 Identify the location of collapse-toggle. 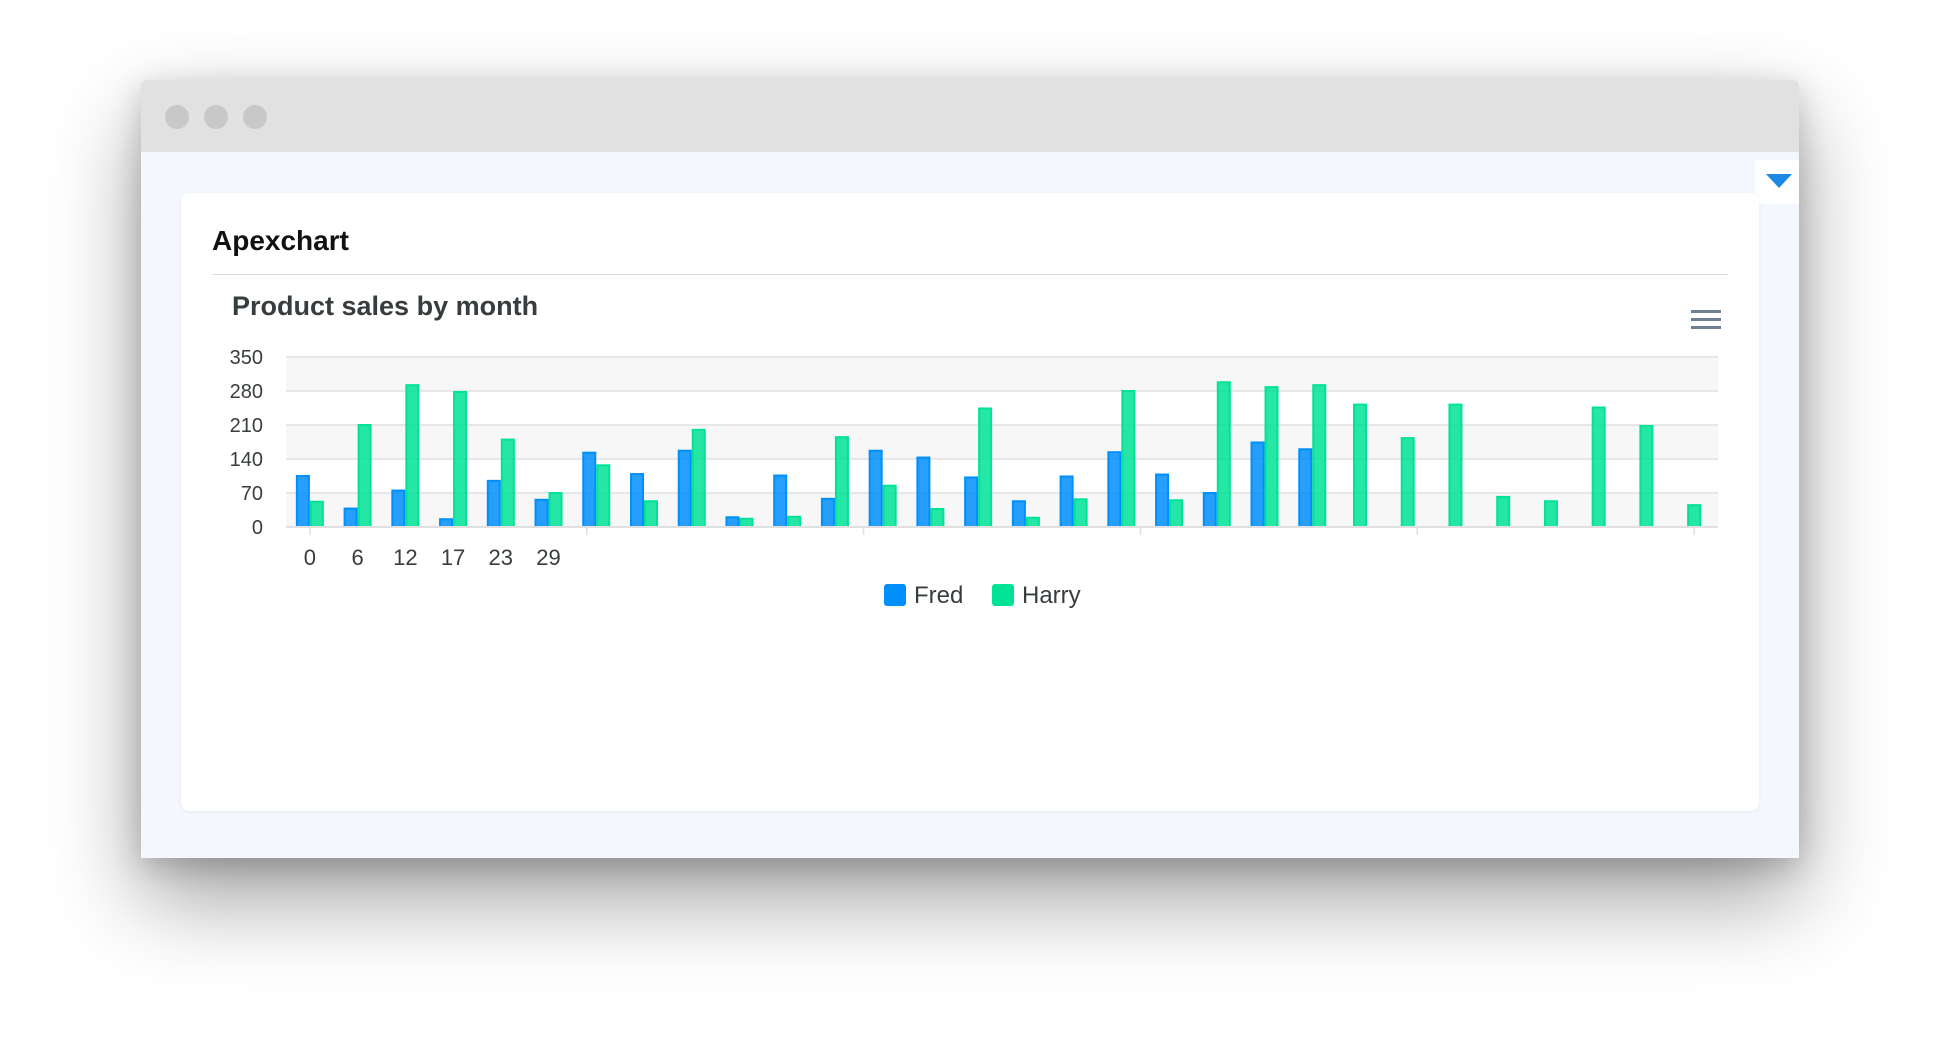
(1777, 182).